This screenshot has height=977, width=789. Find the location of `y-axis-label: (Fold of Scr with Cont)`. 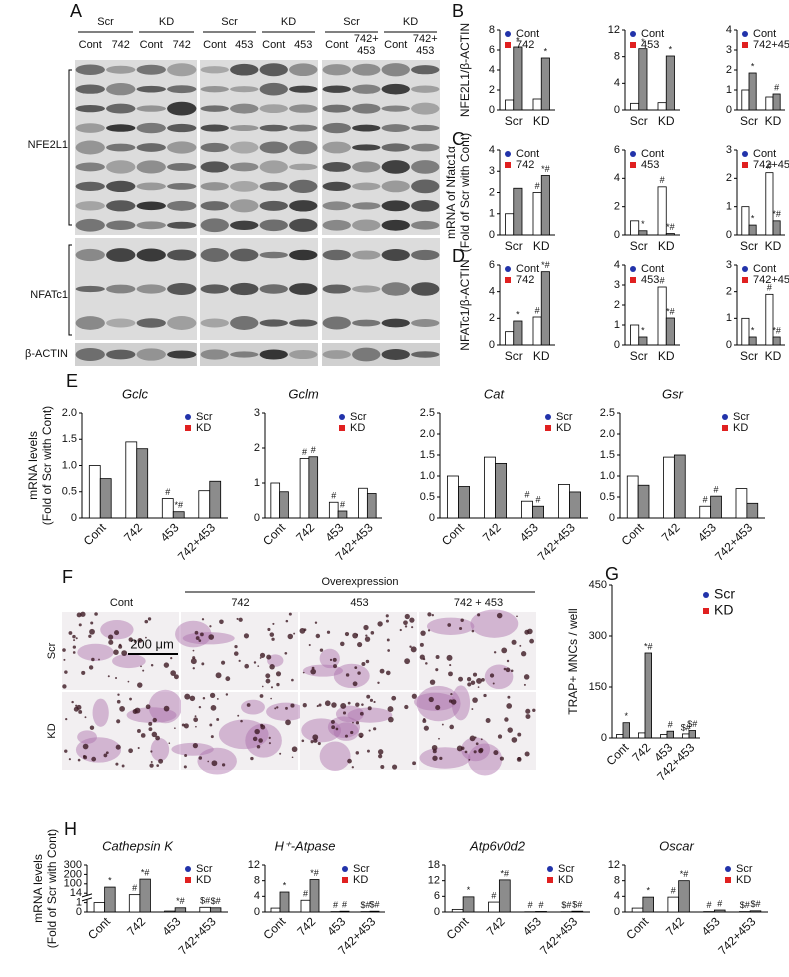

y-axis-label: (Fold of Scr with Cont) is located at coordinates (52, 888).